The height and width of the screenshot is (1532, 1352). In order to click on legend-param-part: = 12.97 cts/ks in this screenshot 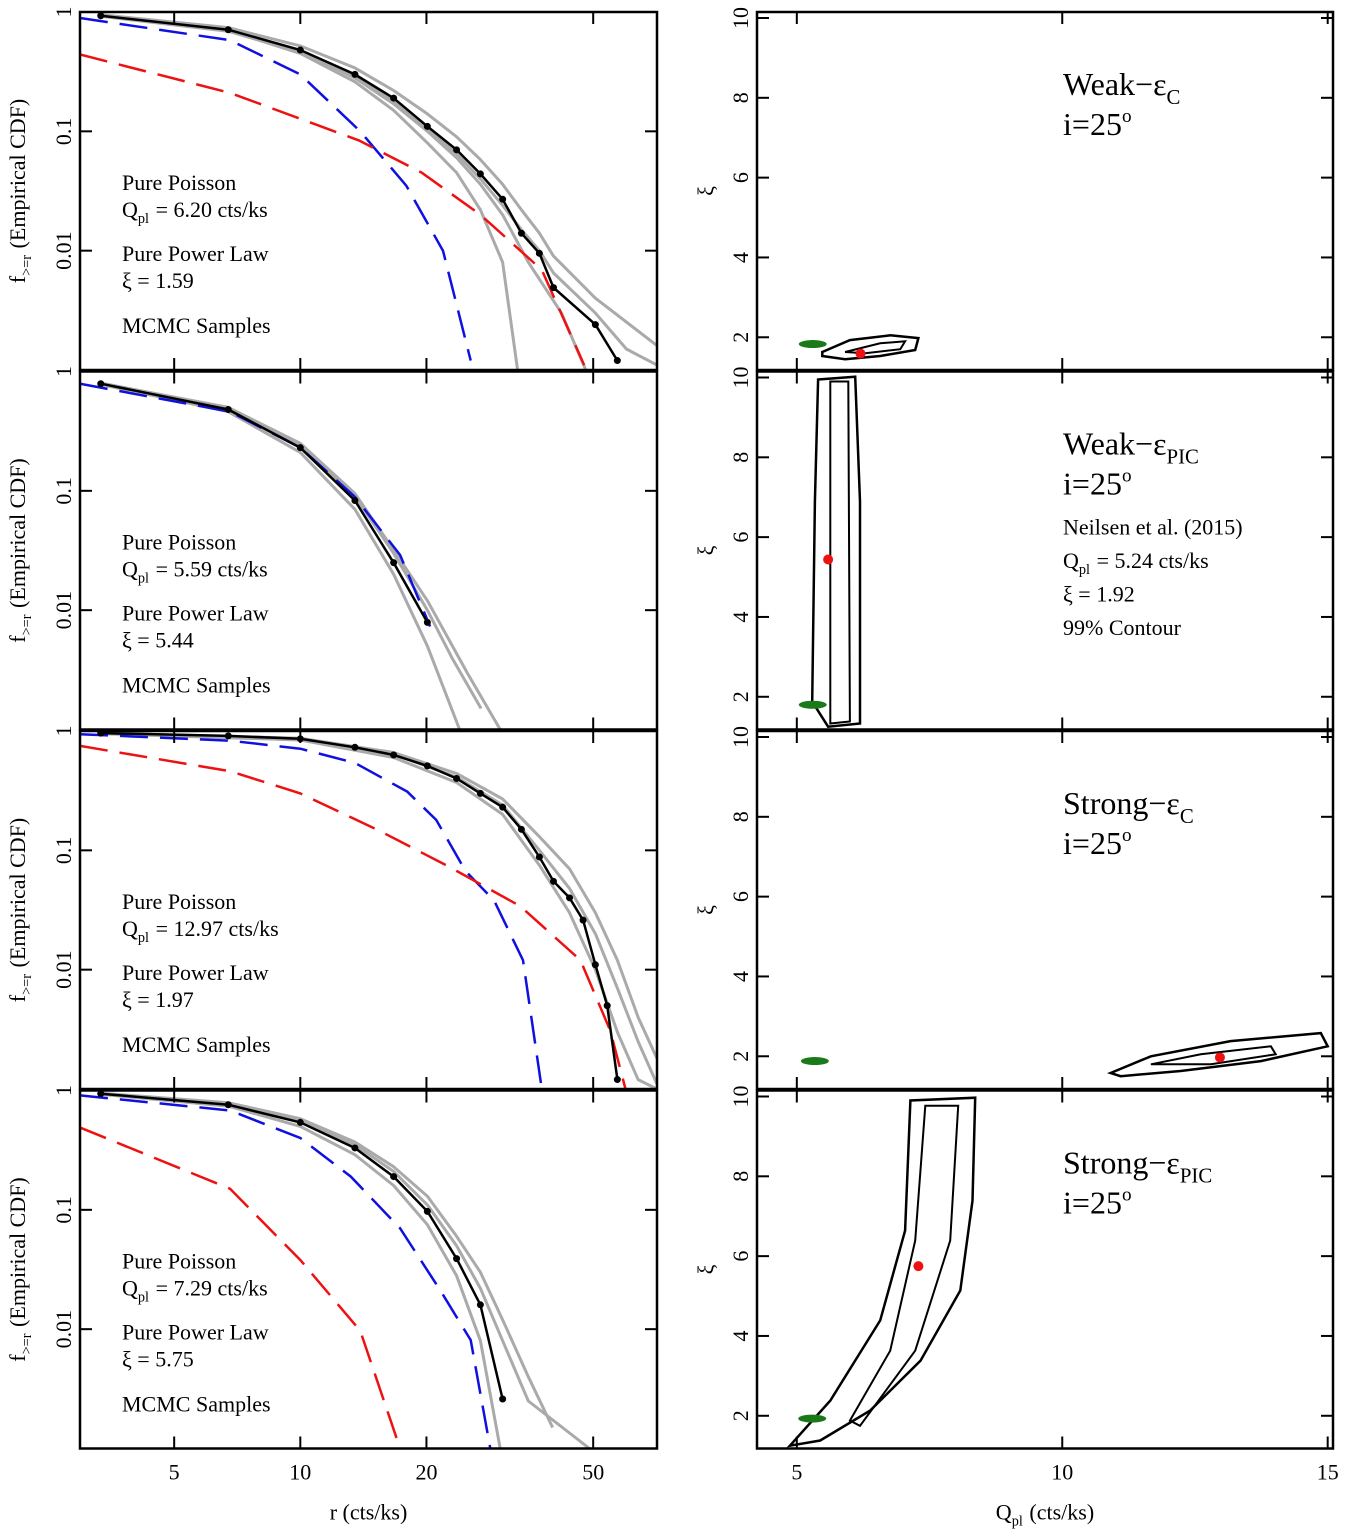, I will do `click(217, 928)`.